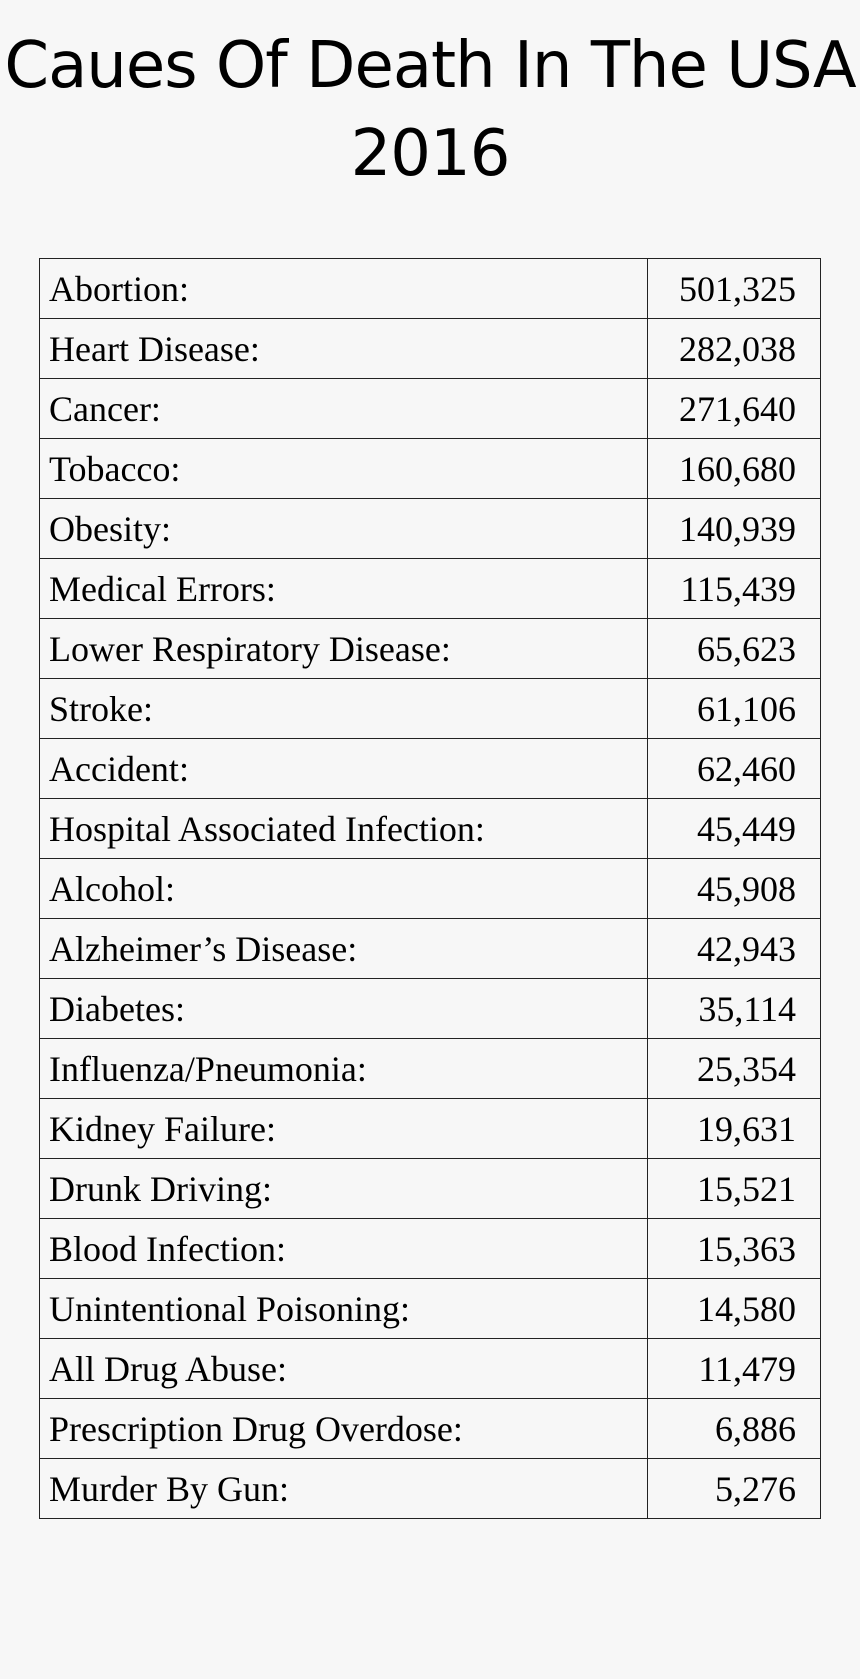 The width and height of the screenshot is (860, 1679). Describe the element at coordinates (734, 588) in the screenshot. I see `death-count: 115,439` at that location.